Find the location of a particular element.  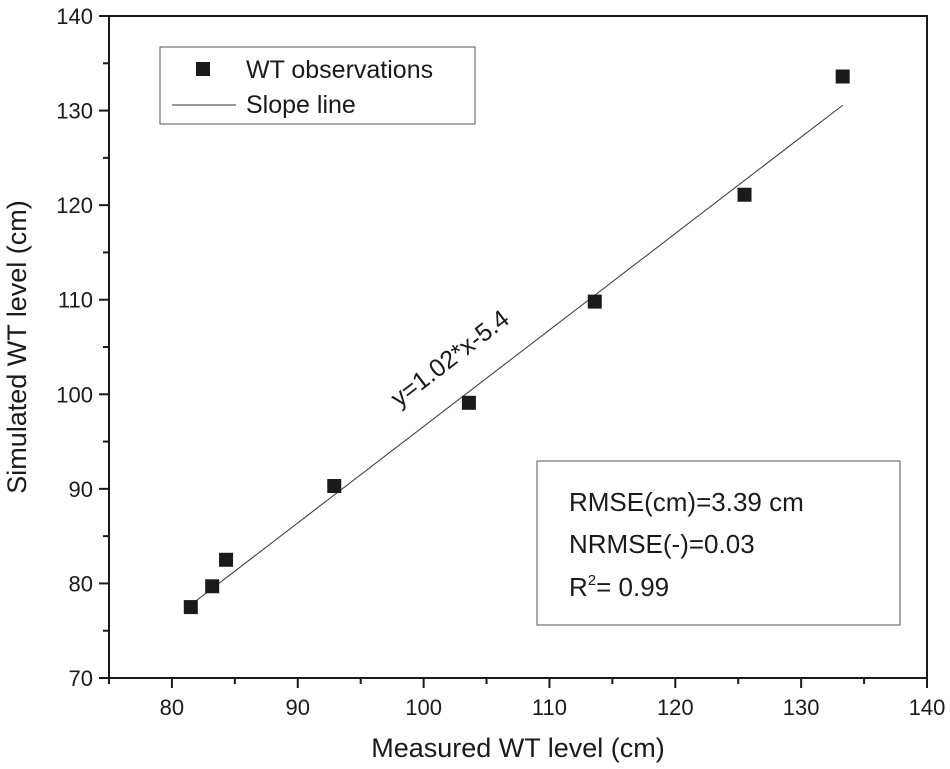

y-tick-label: 110 is located at coordinates (75, 300).